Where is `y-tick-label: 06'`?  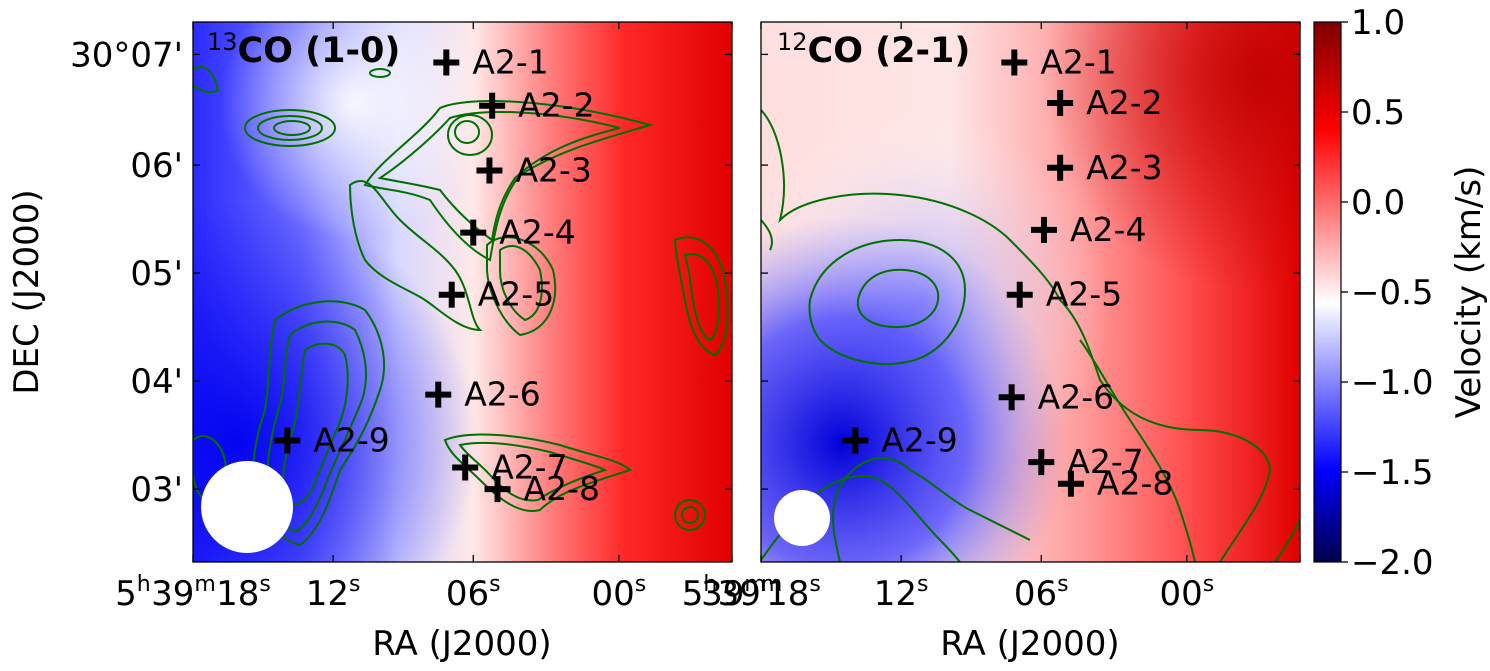
y-tick-label: 06' is located at coordinates (156, 166).